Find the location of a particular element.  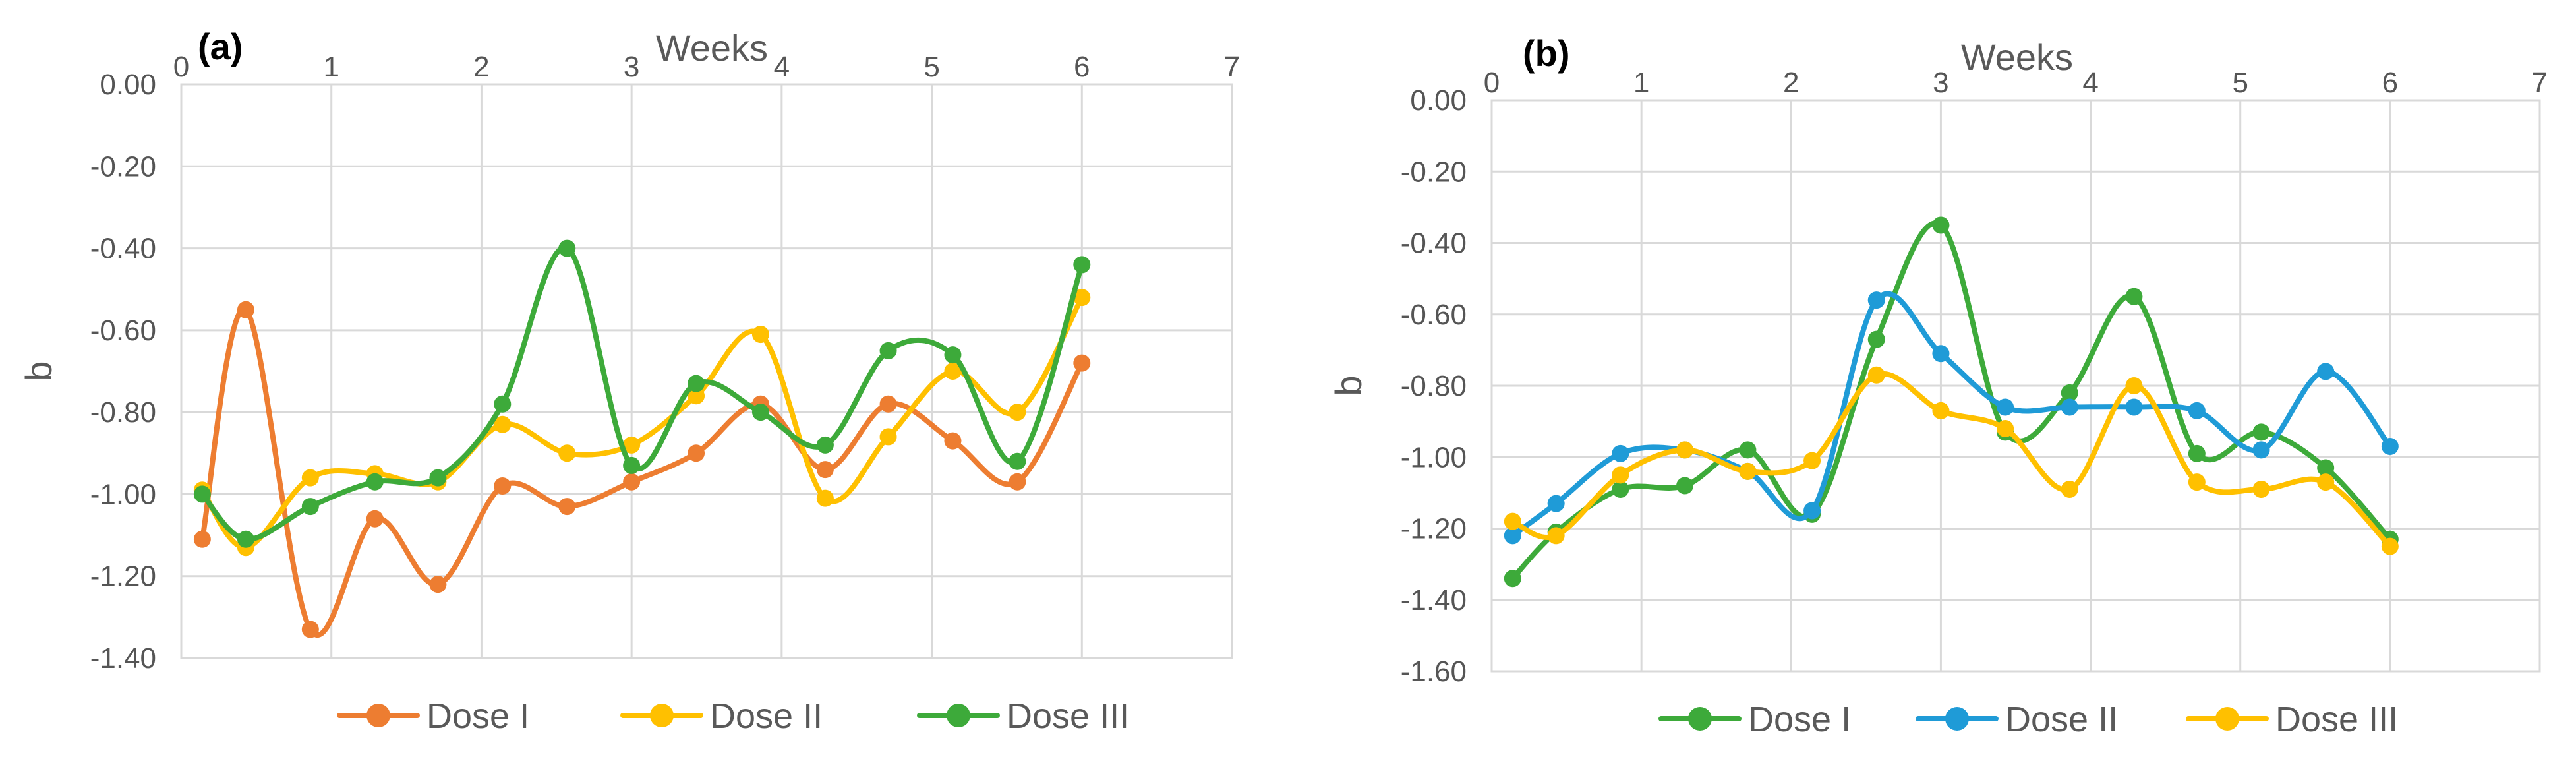

legend-item: Dose II is located at coordinates (2017, 719).